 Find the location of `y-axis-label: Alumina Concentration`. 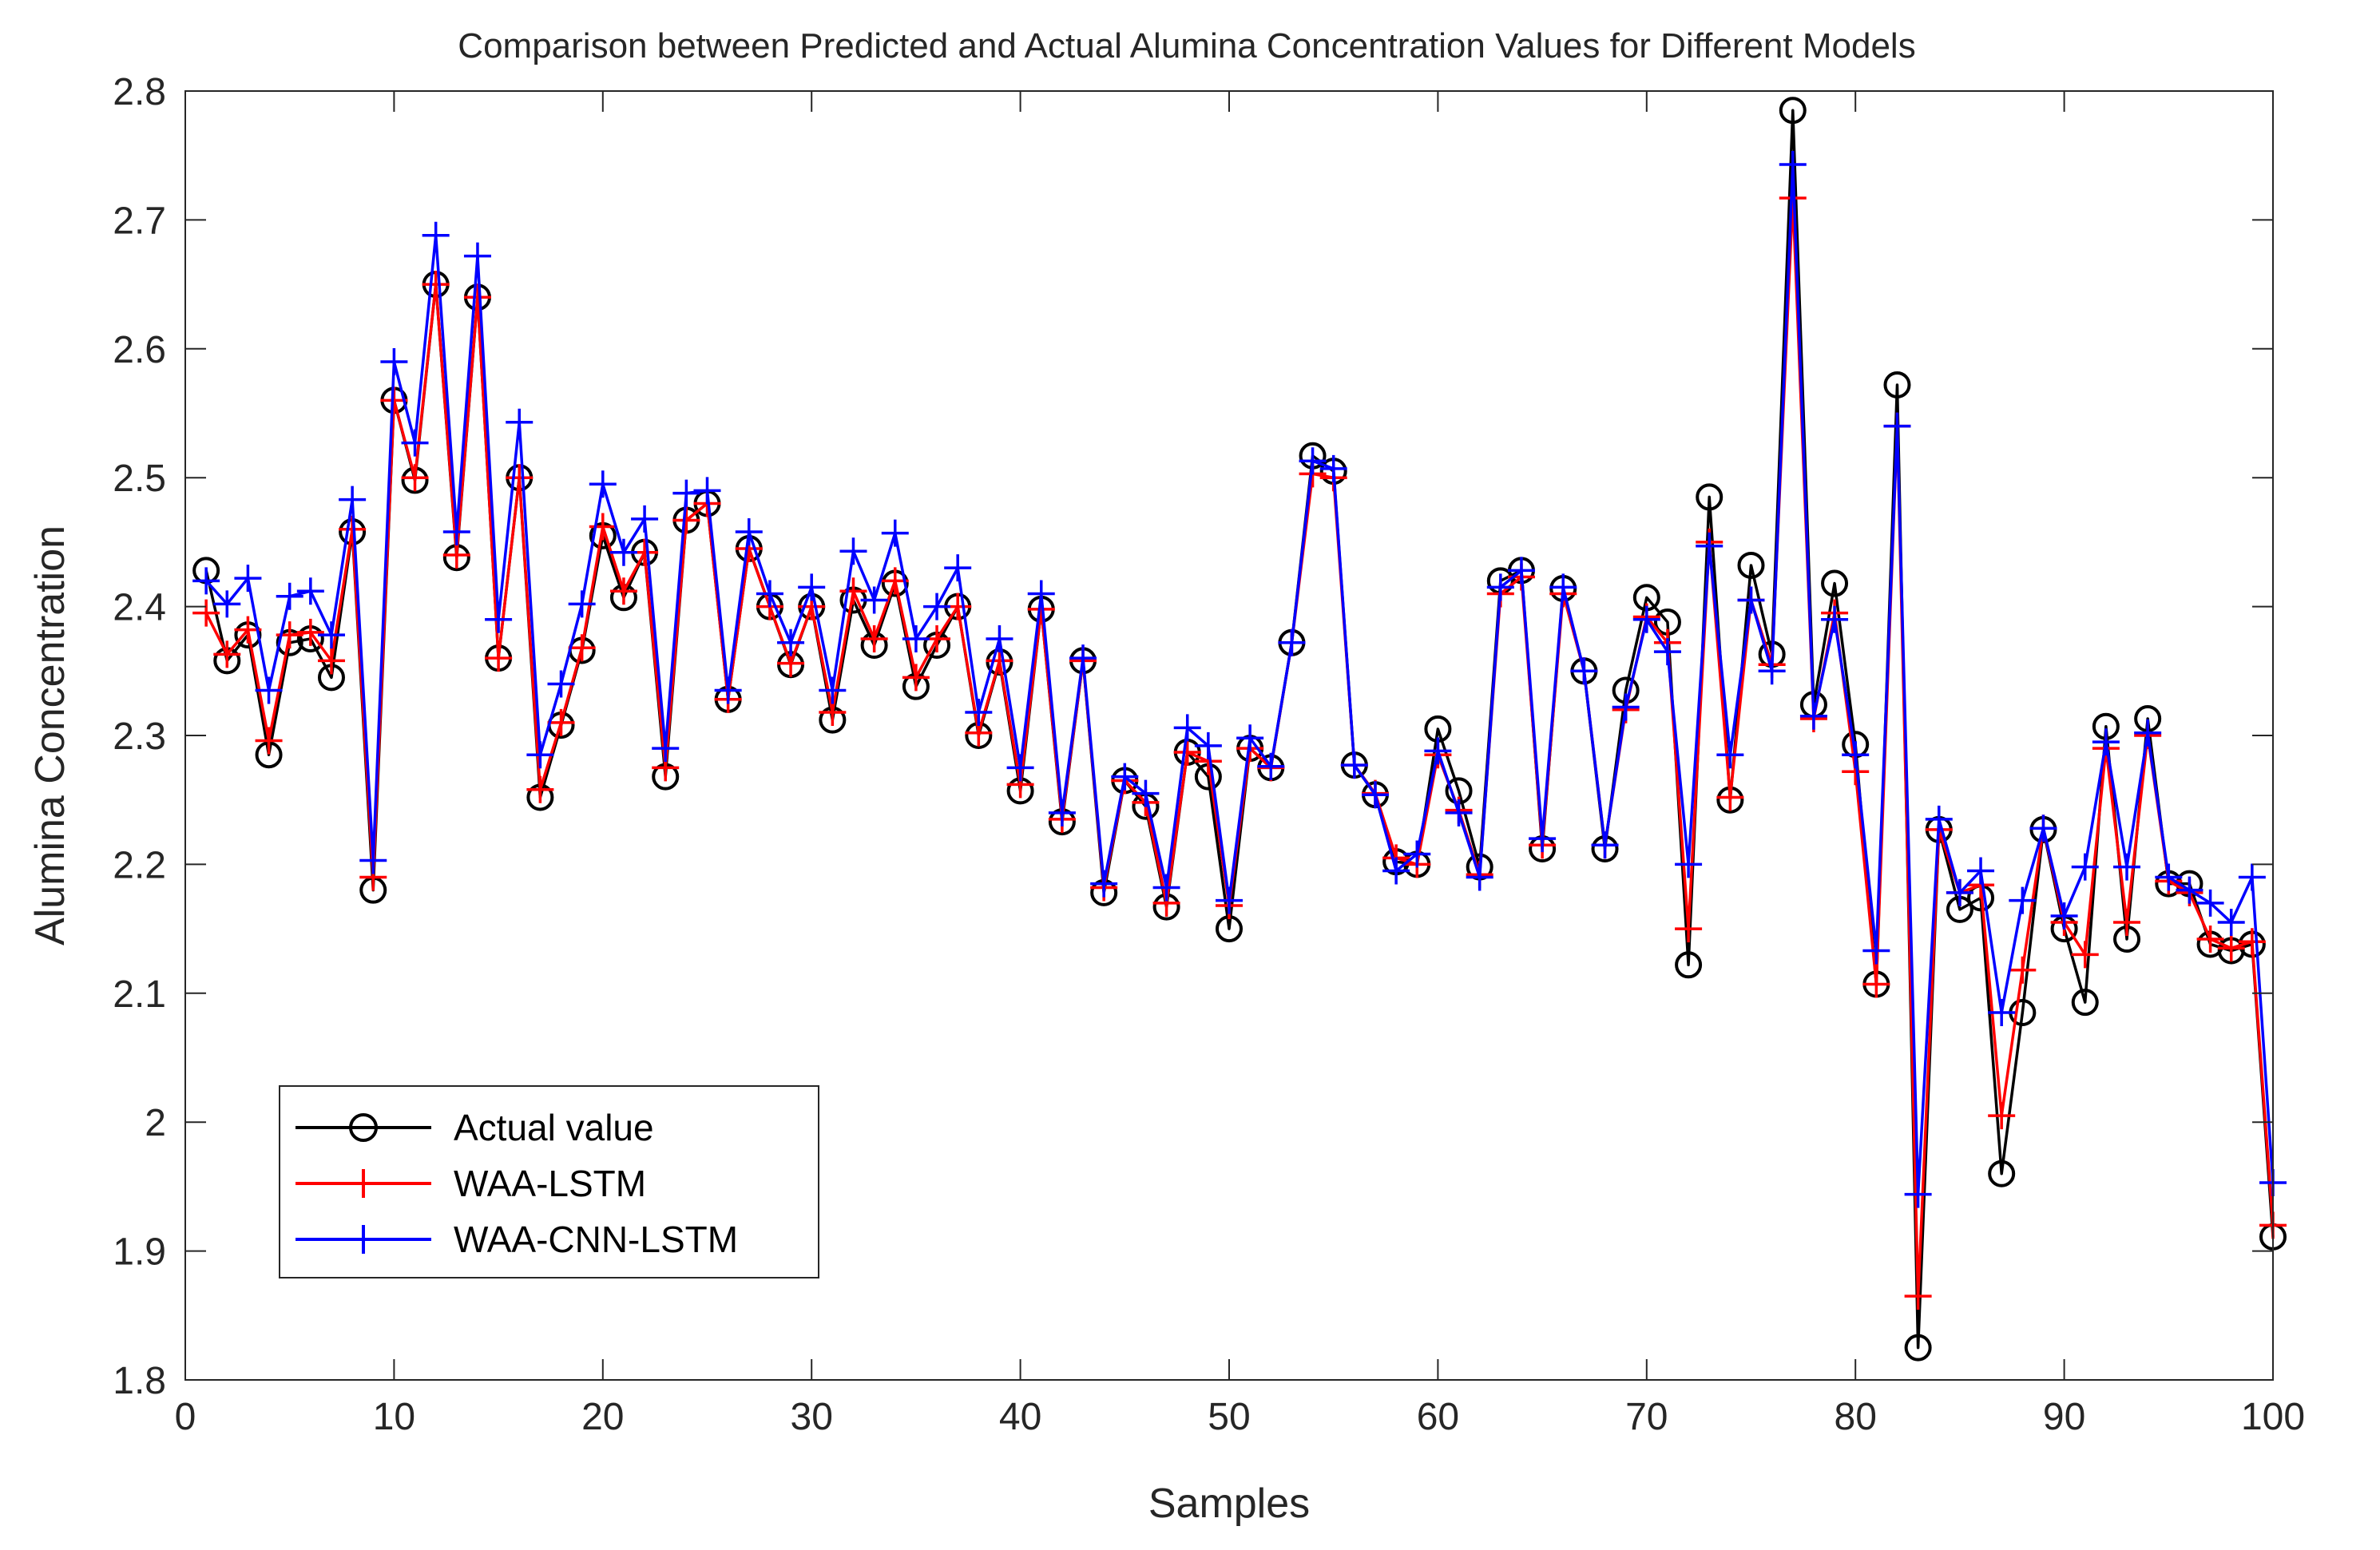

y-axis-label: Alumina Concentration is located at coordinates (50, 735).